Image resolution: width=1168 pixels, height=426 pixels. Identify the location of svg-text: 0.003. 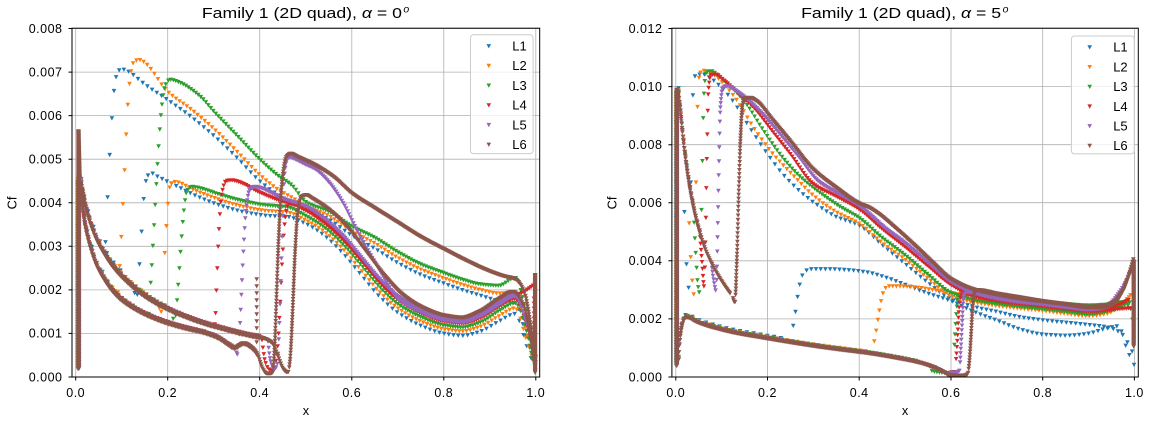
(46, 247).